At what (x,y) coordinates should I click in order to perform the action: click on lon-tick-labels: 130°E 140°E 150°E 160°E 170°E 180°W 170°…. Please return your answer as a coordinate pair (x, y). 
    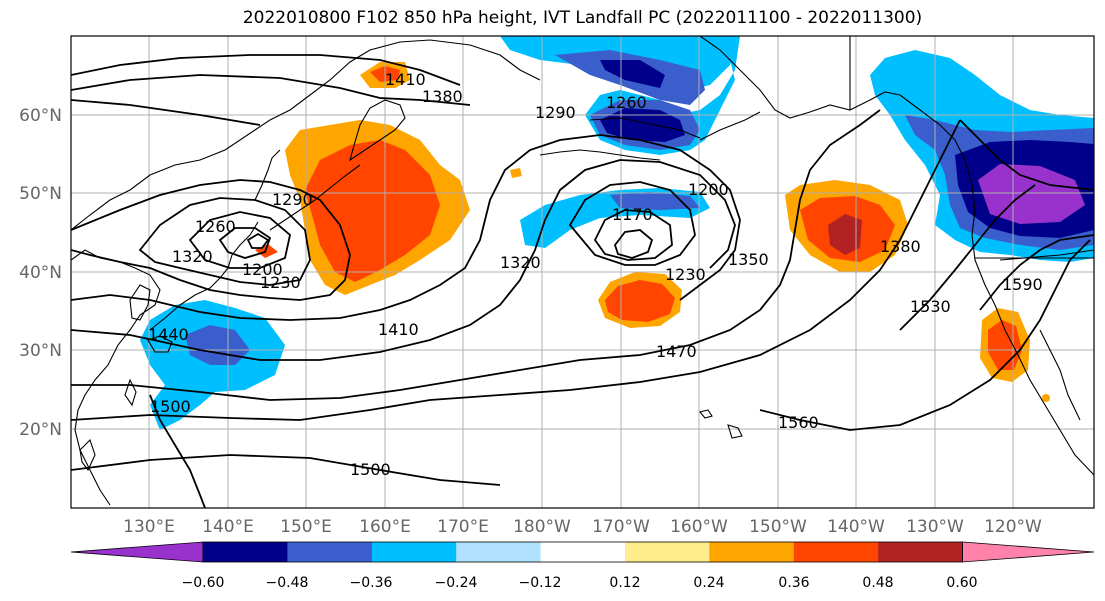
    Looking at the image, I should click on (582, 527).